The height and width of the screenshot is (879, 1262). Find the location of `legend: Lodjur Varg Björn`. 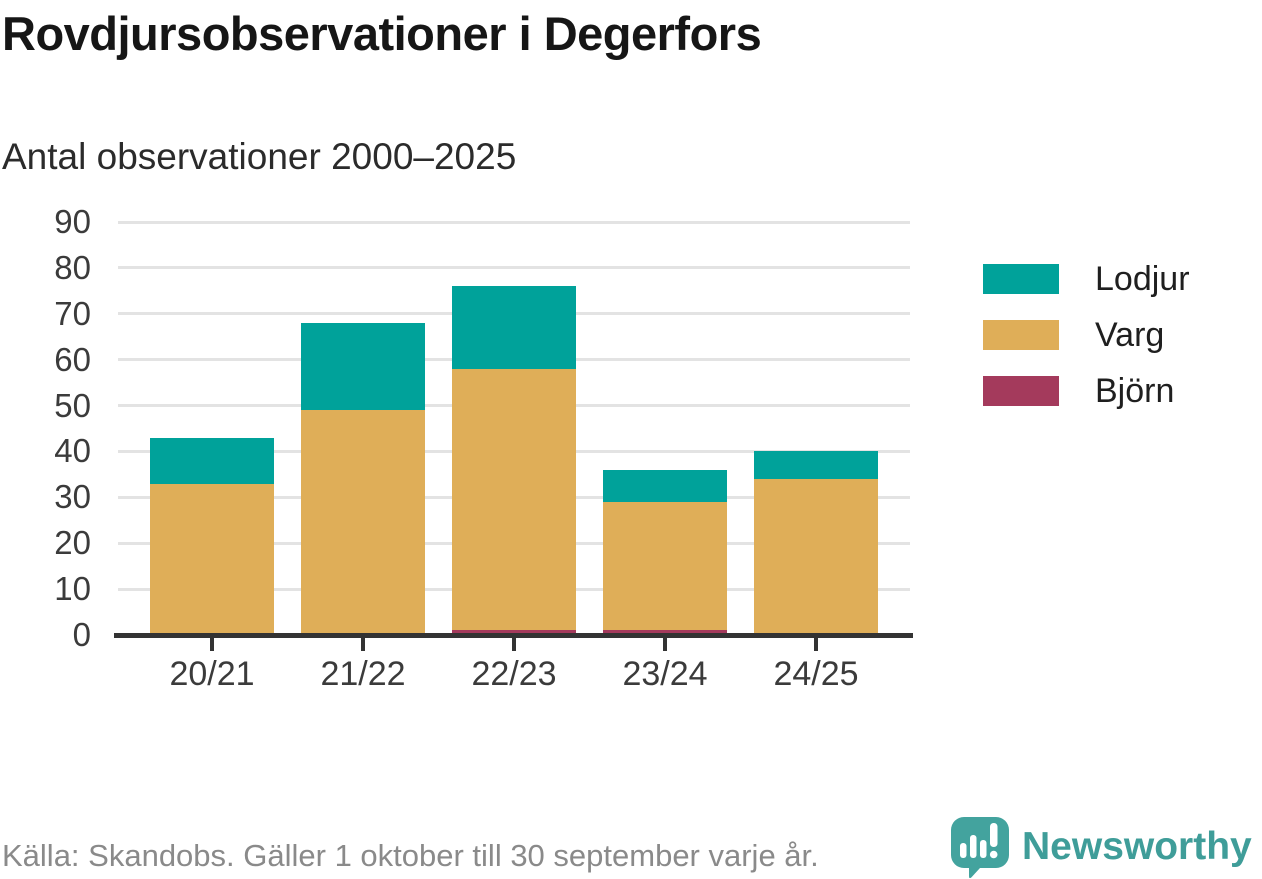

legend: Lodjur Varg Björn is located at coordinates (1086, 346).